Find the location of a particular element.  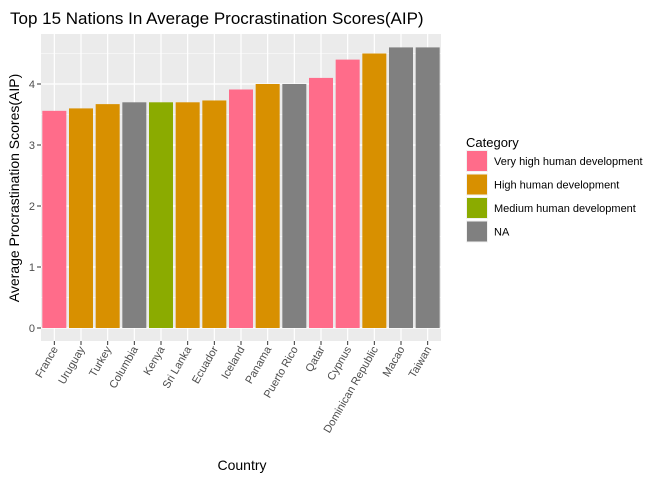

x-tick-label: France is located at coordinates (47, 363).